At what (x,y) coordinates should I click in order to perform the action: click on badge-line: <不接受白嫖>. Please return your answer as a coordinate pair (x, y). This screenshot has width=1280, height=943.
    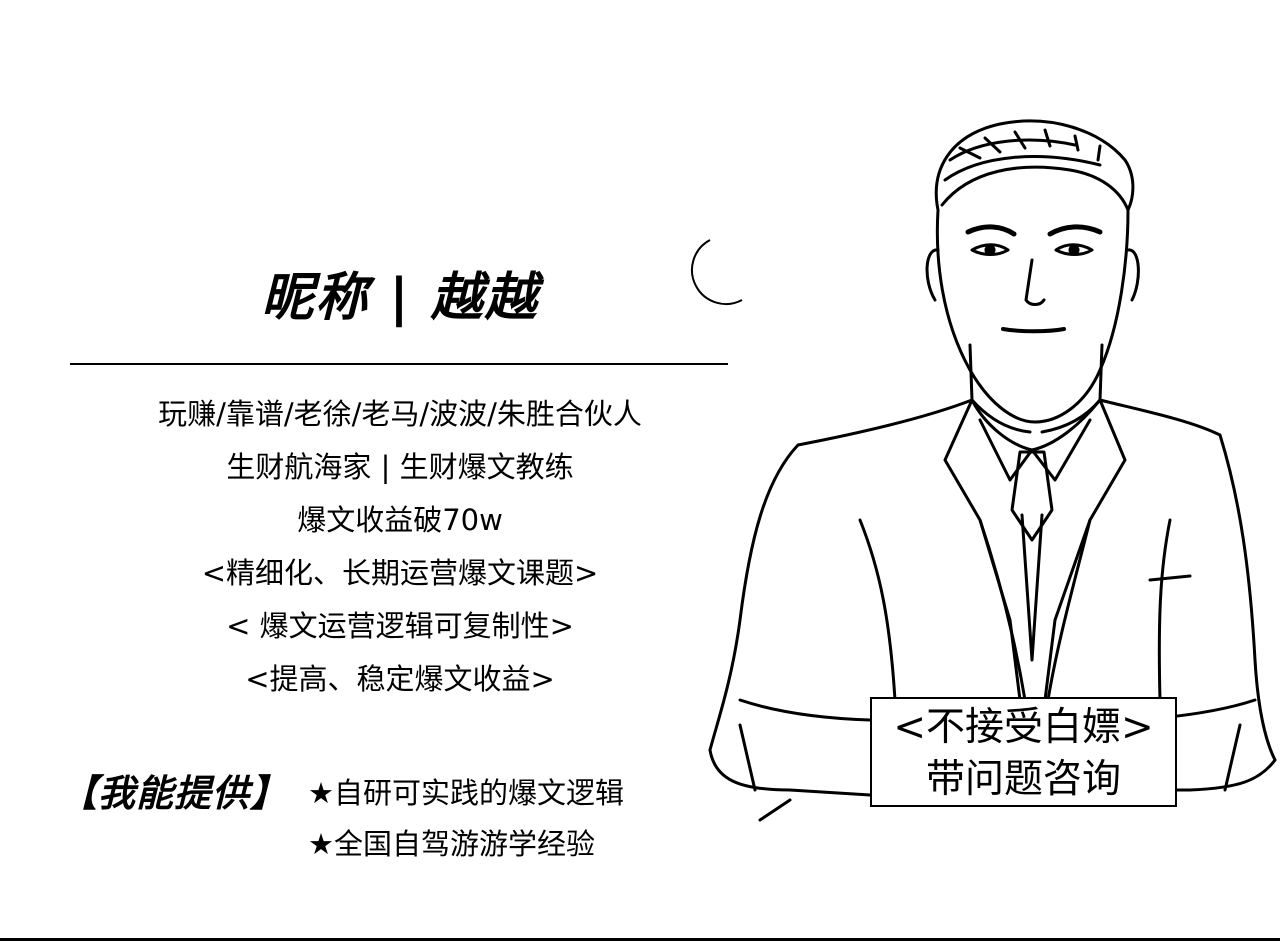
    Looking at the image, I should click on (1023, 727).